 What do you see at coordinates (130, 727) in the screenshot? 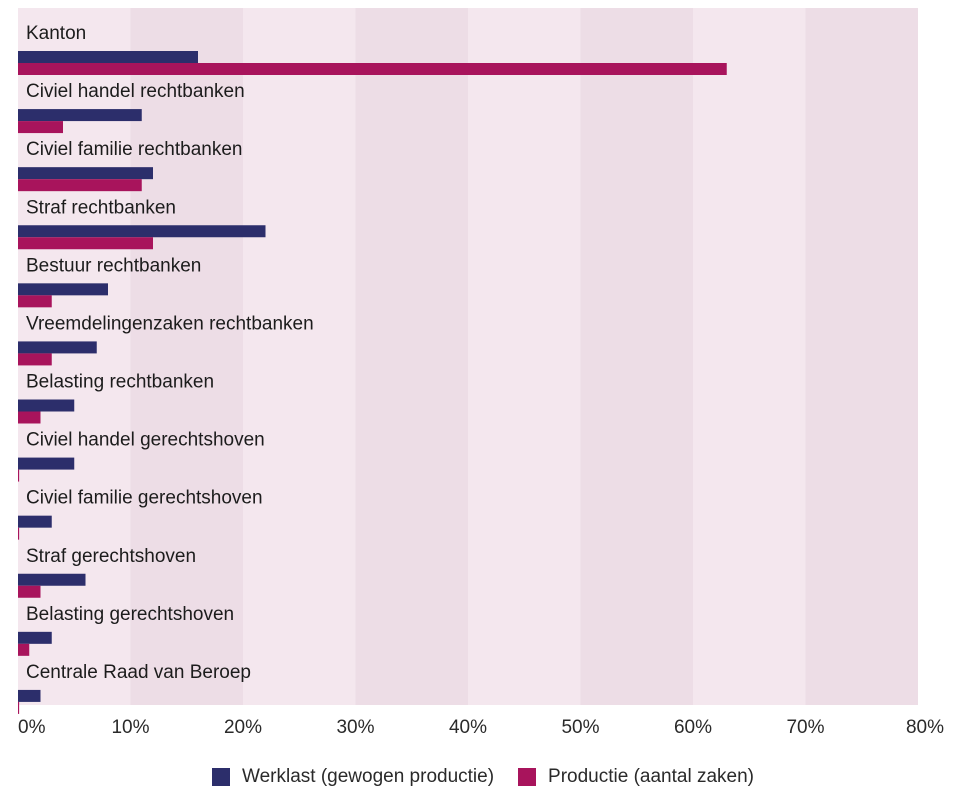
I see `x-tick-label: 10%` at bounding box center [130, 727].